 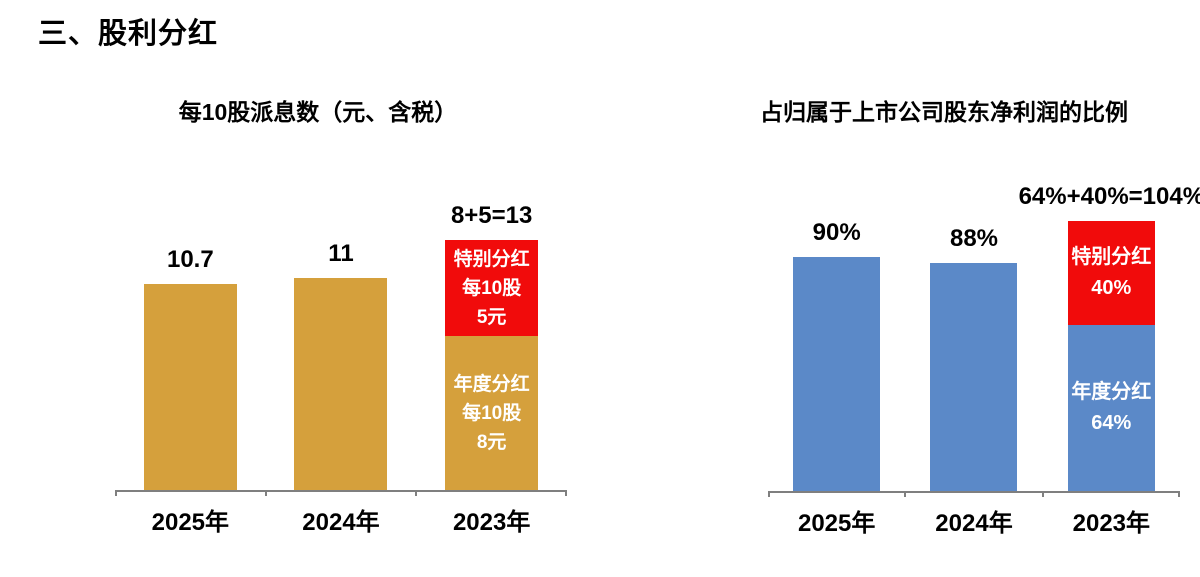 What do you see at coordinates (1111, 408) in the screenshot?
I see `bar-segment-annual: 年度分红 64%` at bounding box center [1111, 408].